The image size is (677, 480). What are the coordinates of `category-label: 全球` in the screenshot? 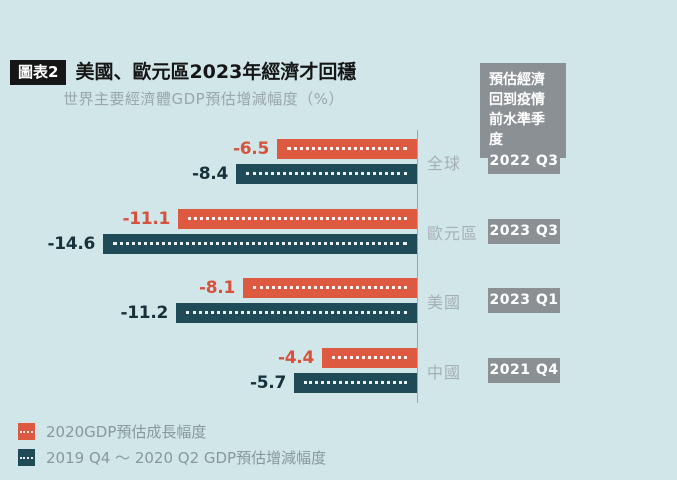 It's located at (444, 163).